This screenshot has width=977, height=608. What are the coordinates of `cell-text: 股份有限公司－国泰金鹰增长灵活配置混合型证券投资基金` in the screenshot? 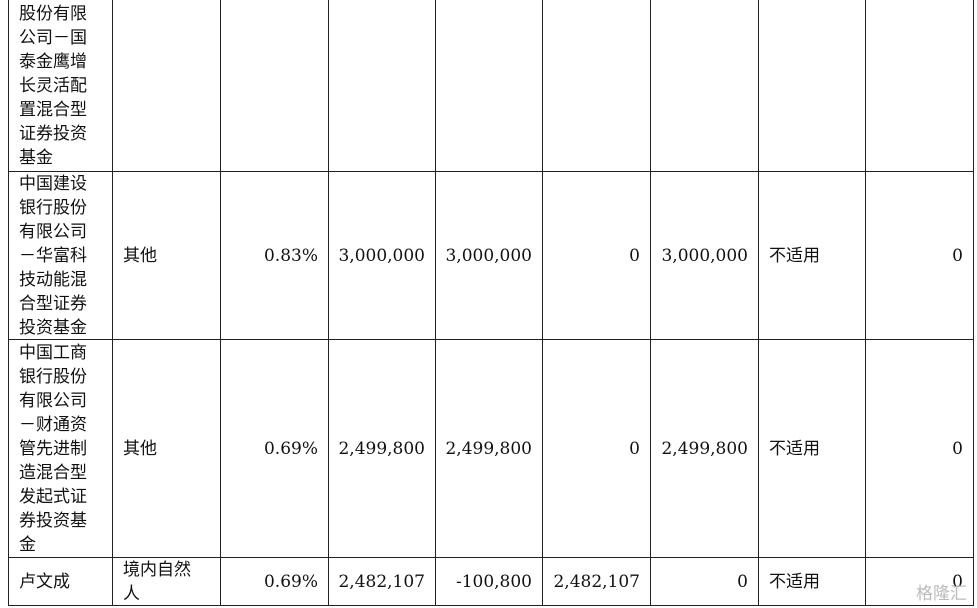 It's located at (53, 86).